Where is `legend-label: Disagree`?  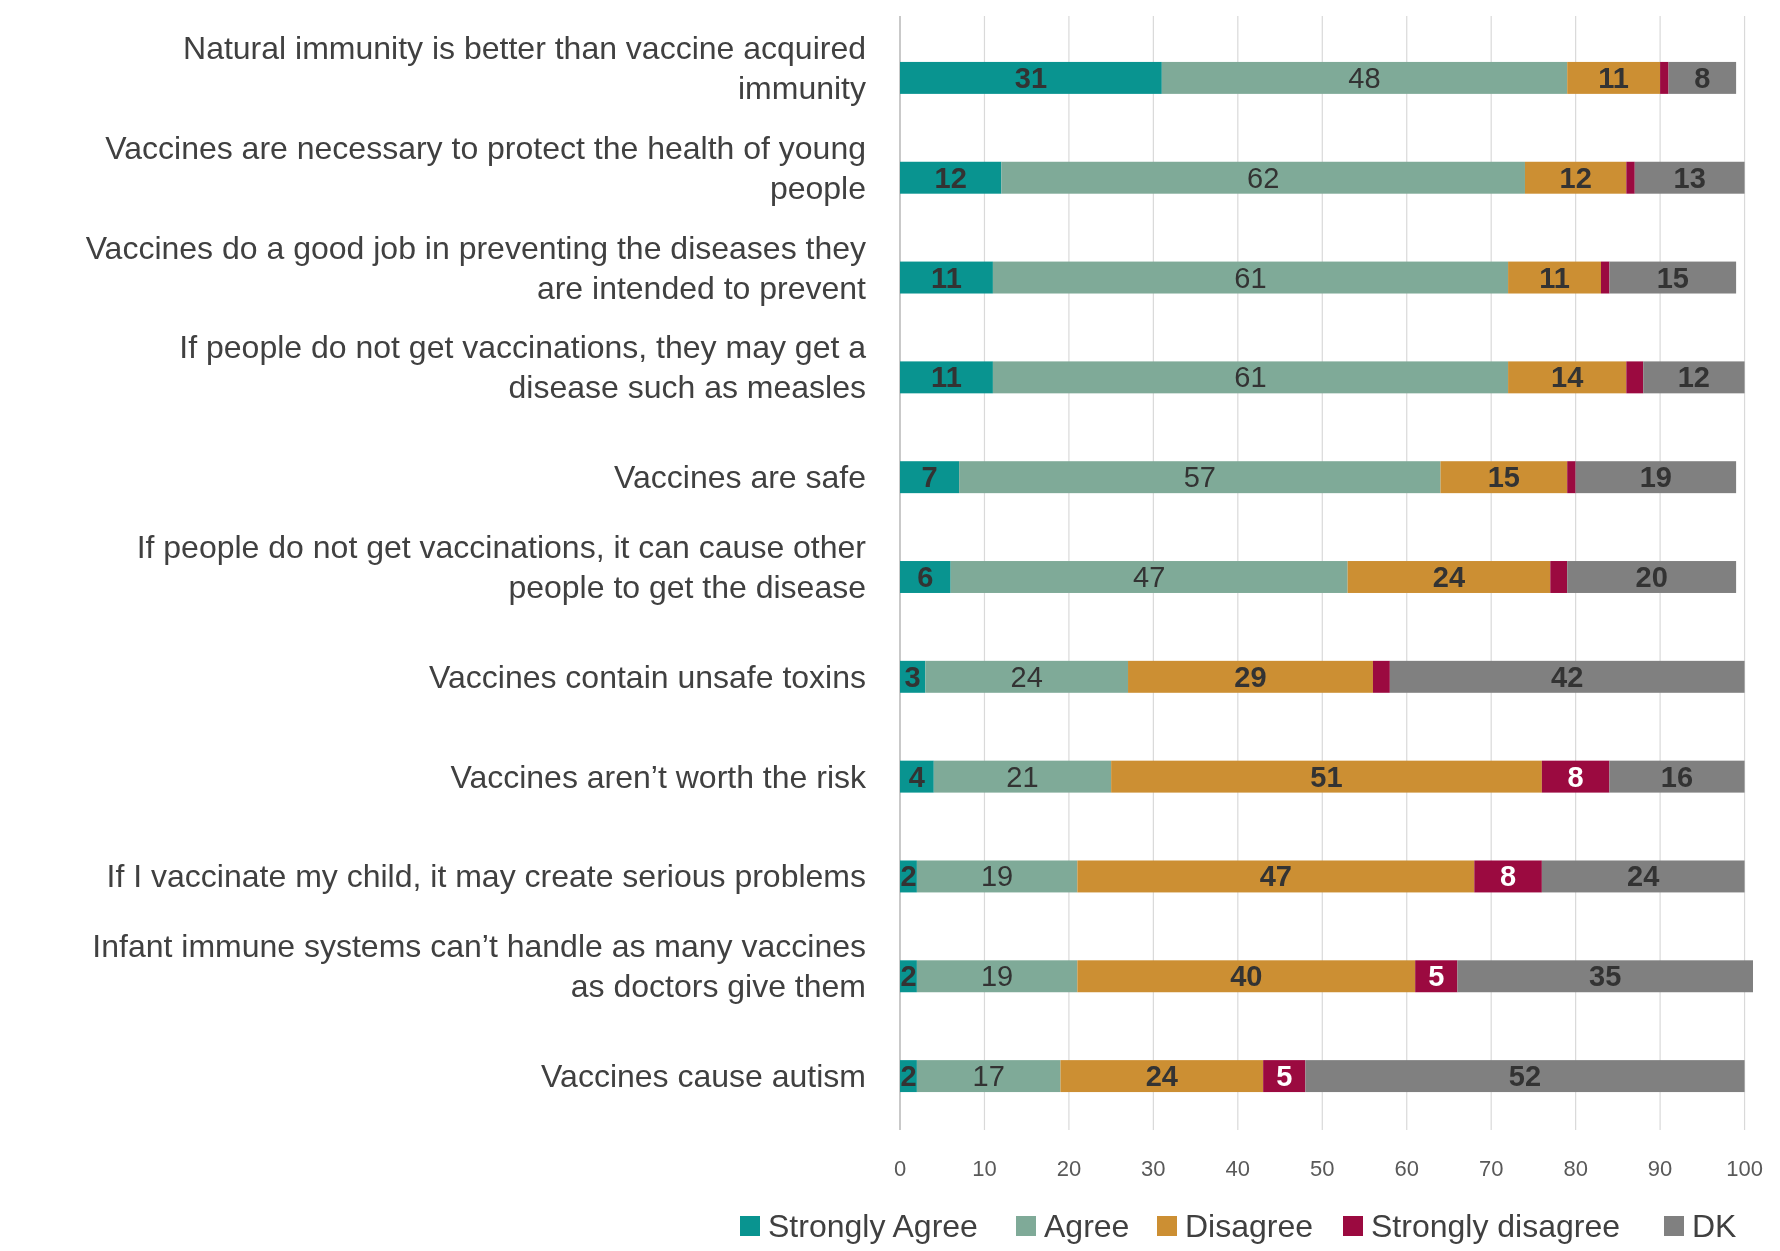
legend-label: Disagree is located at coordinates (1249, 1226).